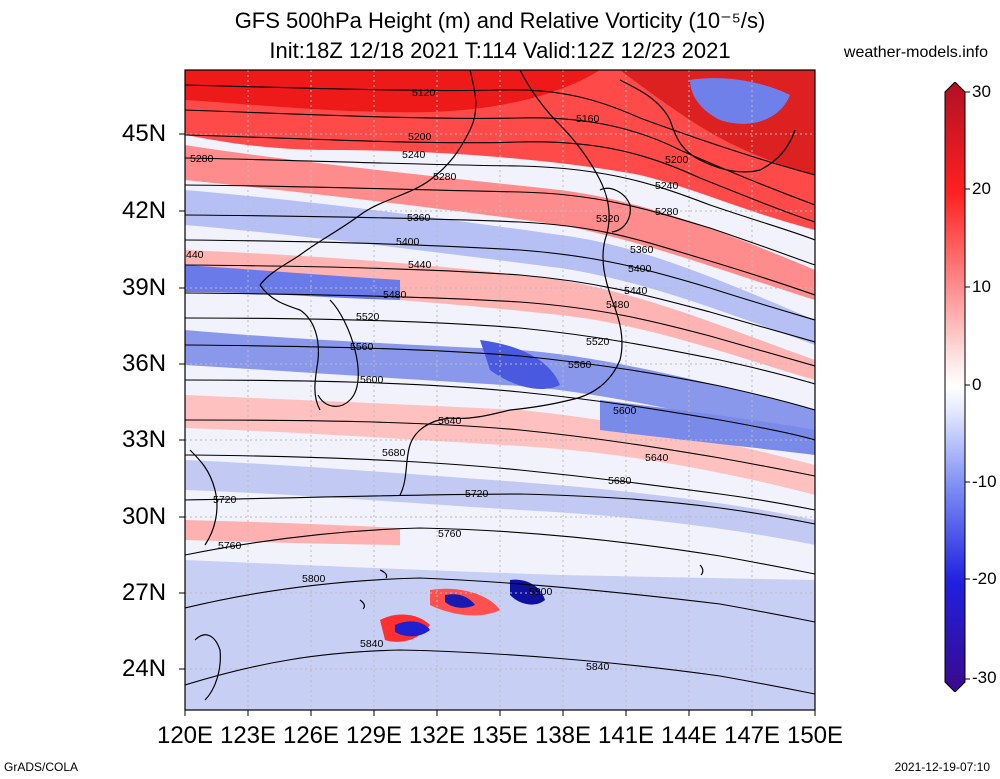 The image size is (1000, 779). Describe the element at coordinates (981, 188) in the screenshot. I see `colorbar-label: 20` at that location.